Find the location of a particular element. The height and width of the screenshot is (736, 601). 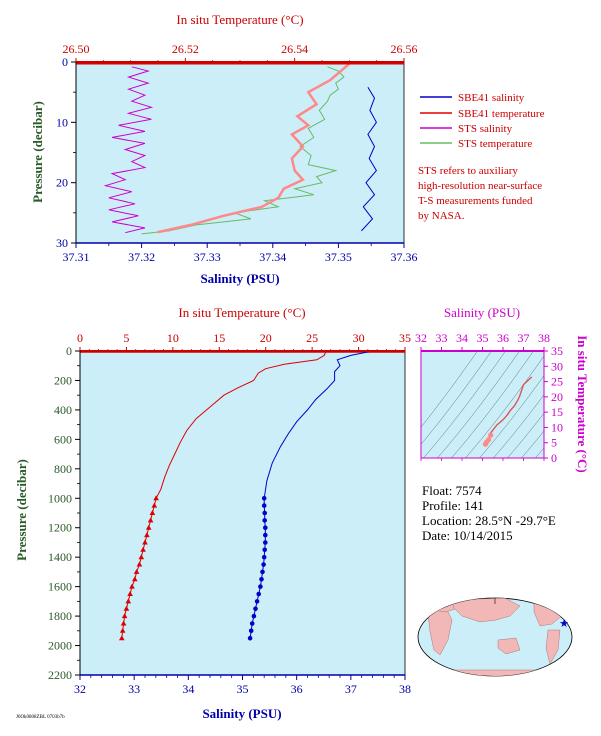

map-australia is located at coordinates (509, 646).